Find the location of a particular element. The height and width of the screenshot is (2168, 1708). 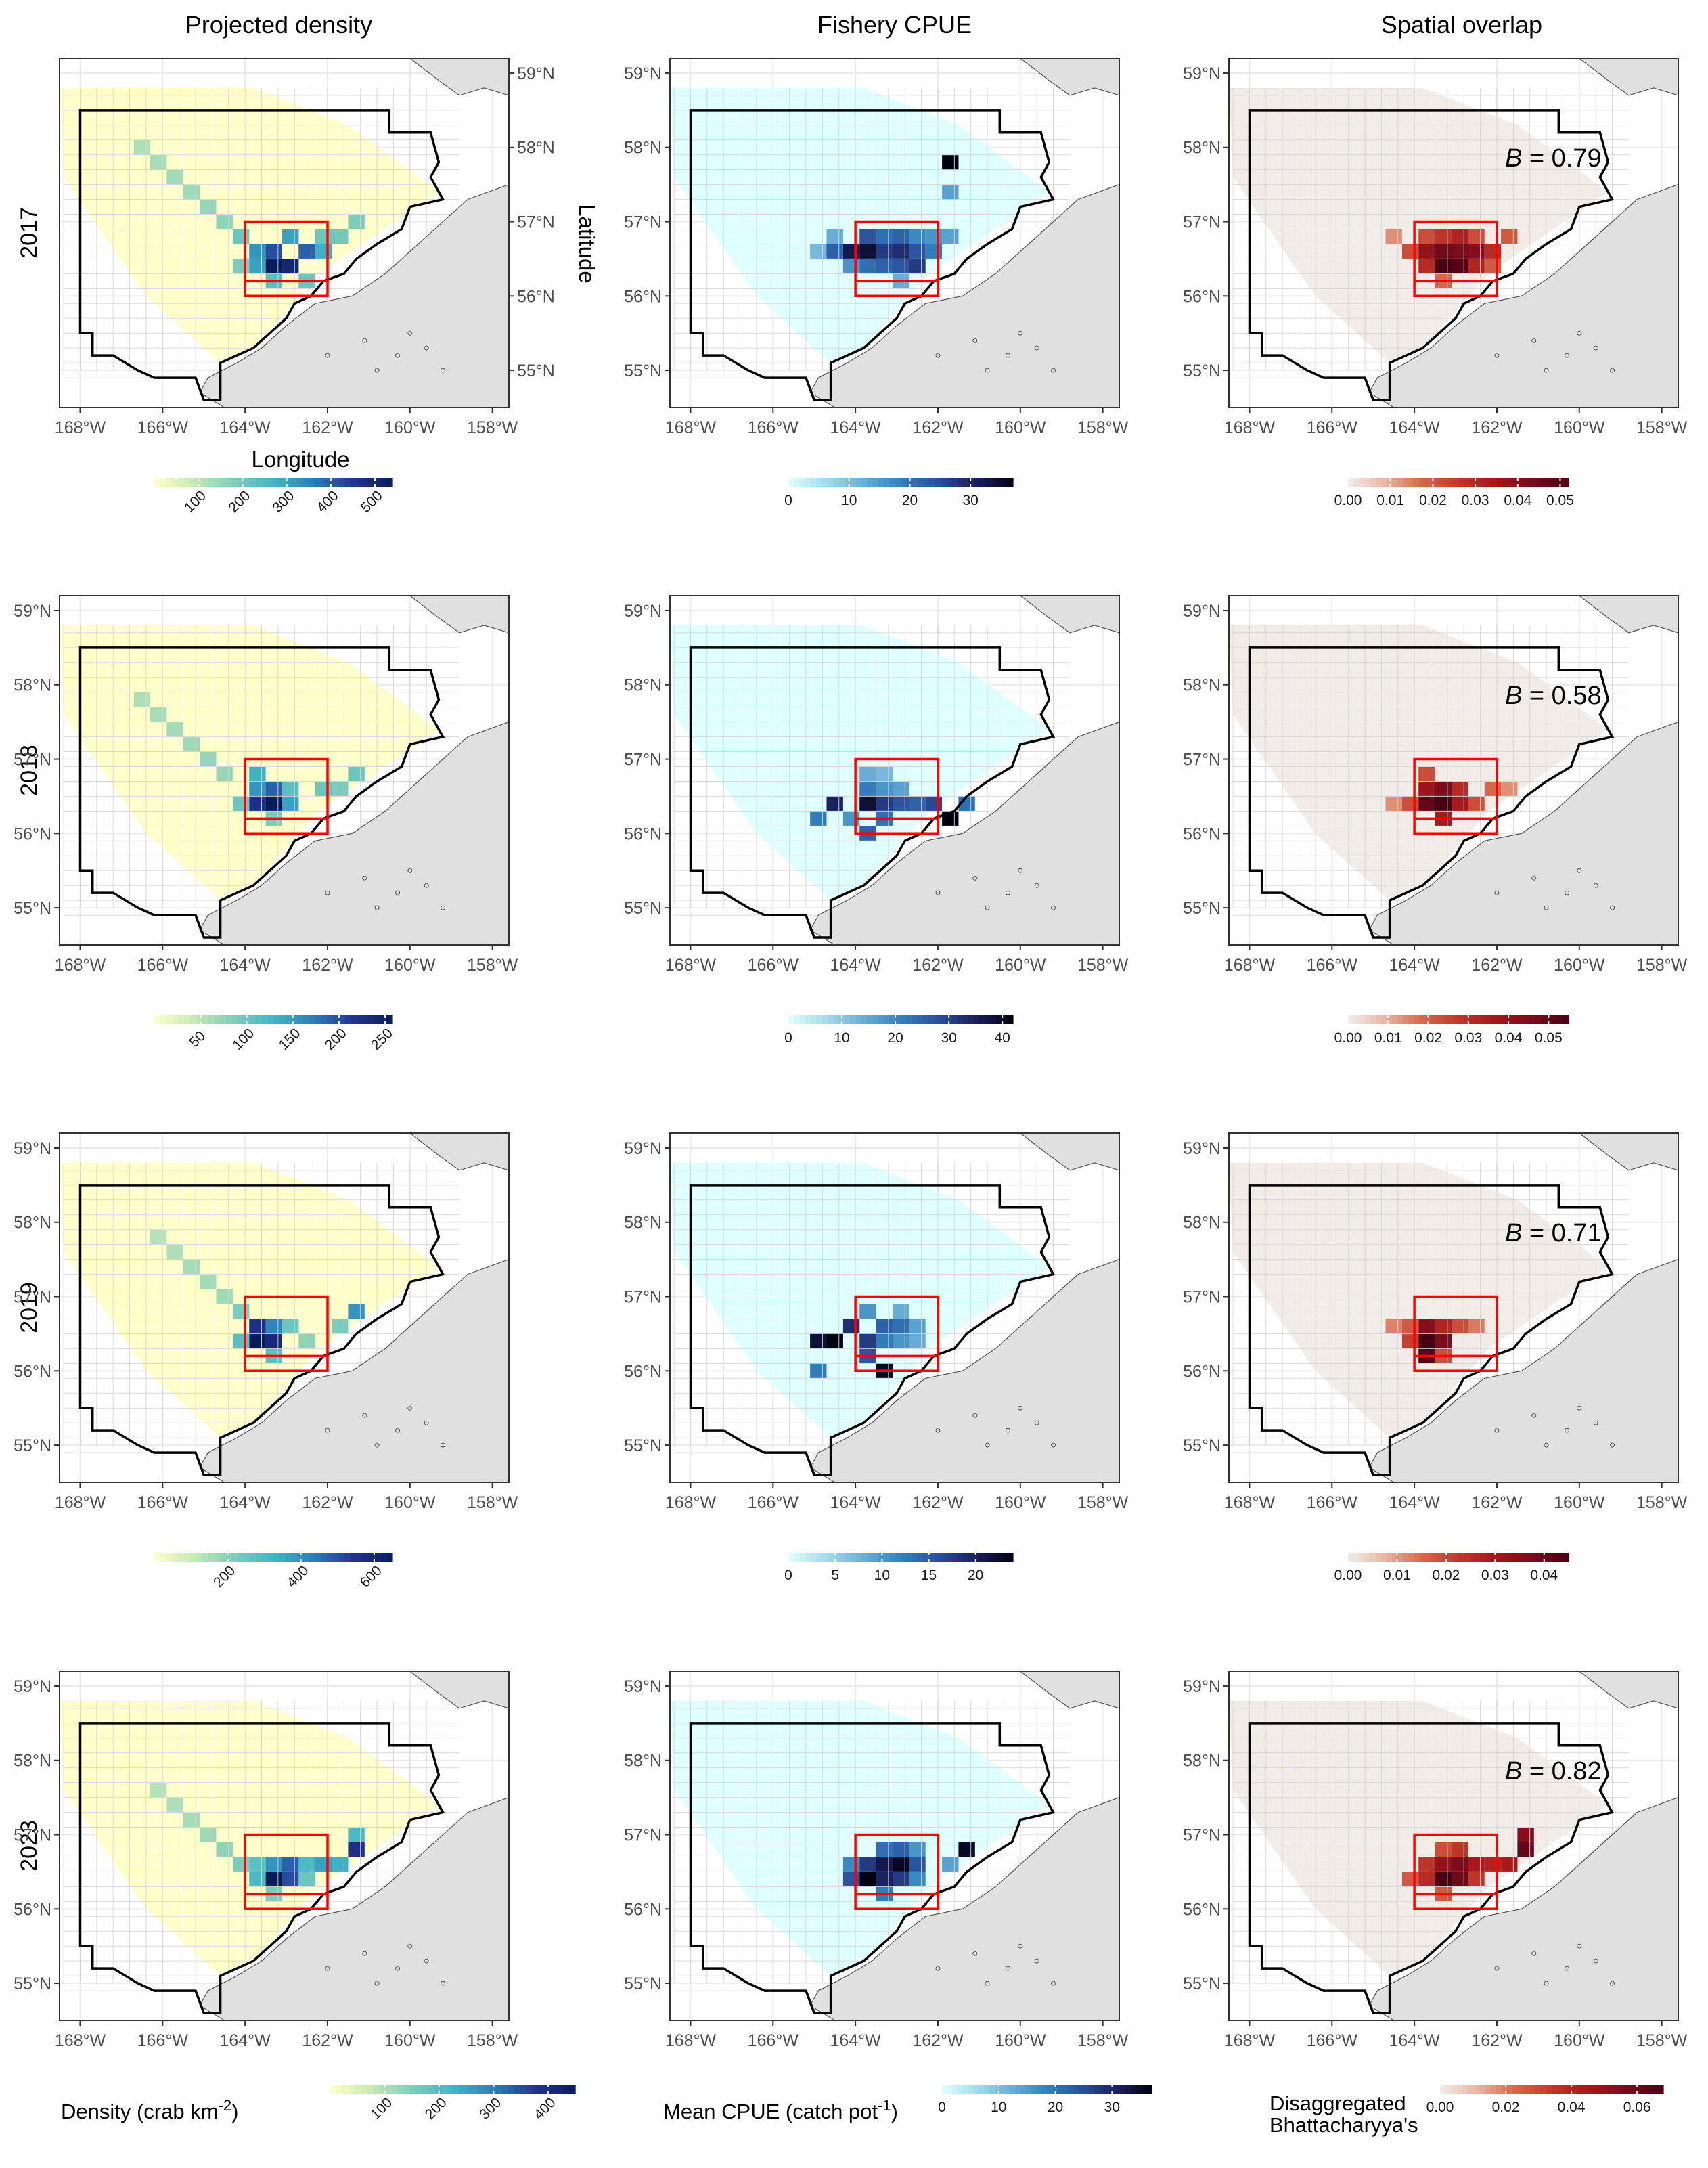

panel-border is located at coordinates (1454, 233).